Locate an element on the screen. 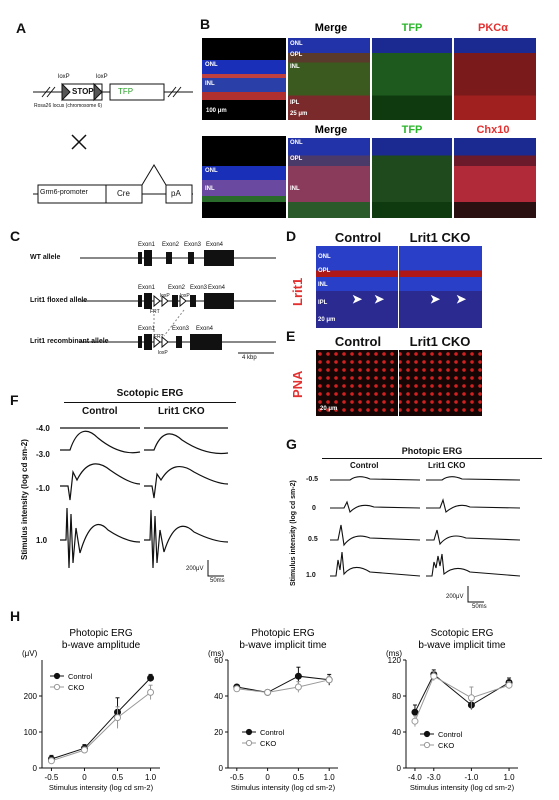  h-chart-title-2: b-wave amplitude is located at coordinates (101, 645).